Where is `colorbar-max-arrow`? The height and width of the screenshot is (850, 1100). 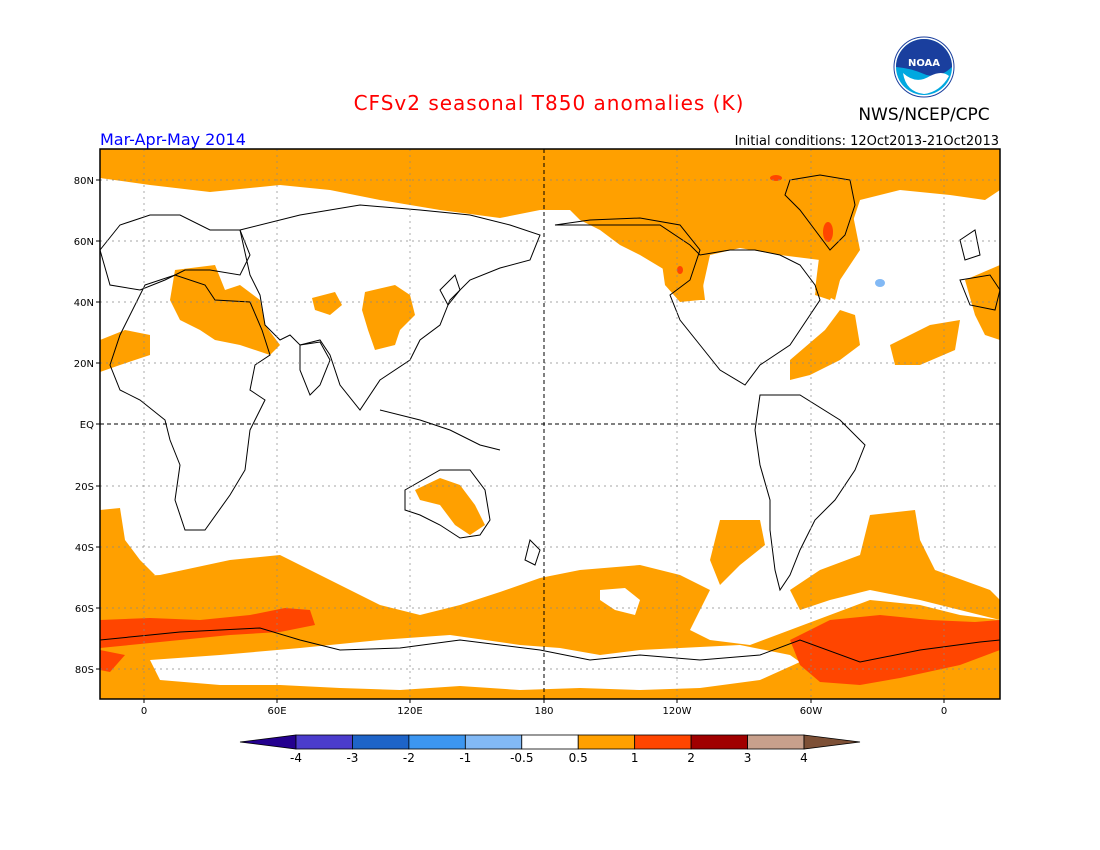 colorbar-max-arrow is located at coordinates (832, 742).